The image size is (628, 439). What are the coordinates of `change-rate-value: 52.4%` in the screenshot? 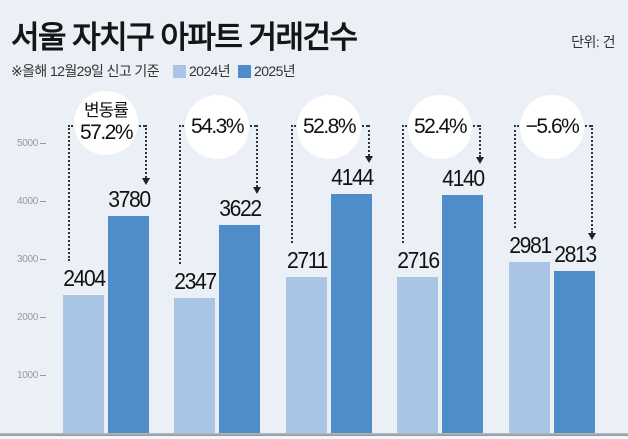 It's located at (440, 126).